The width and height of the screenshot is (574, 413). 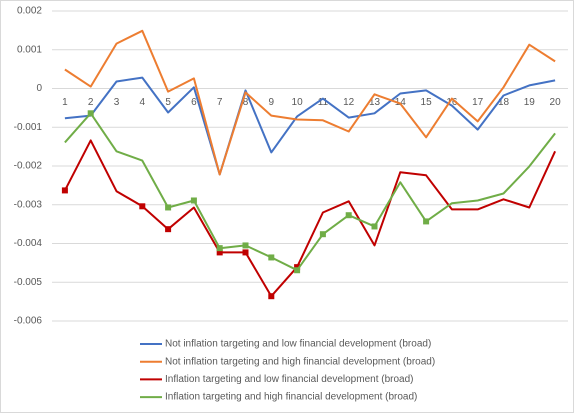 What do you see at coordinates (28, 166) in the screenshot?
I see `y-tick-label: -0.002` at bounding box center [28, 166].